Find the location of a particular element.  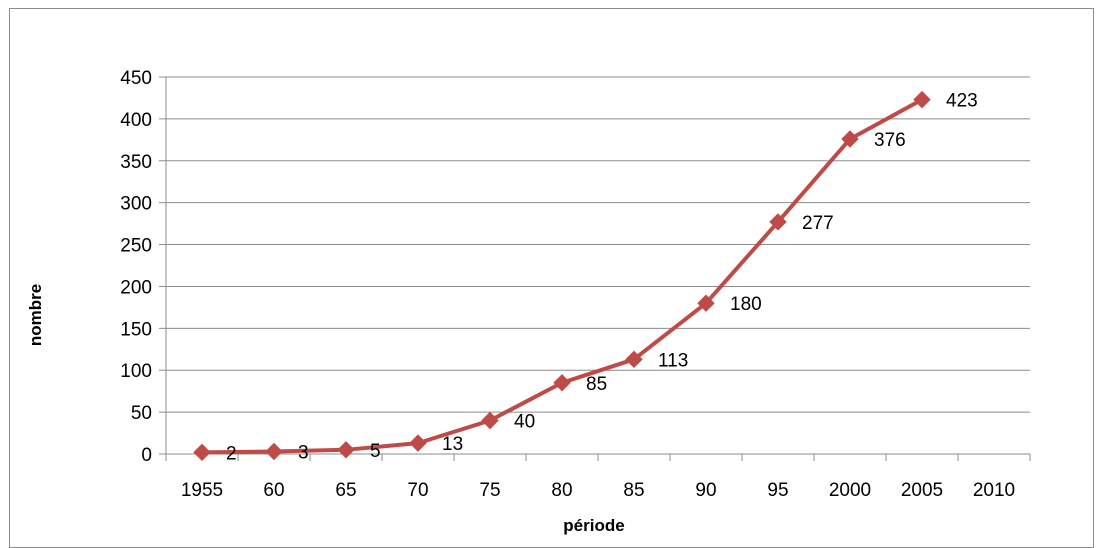

y-axis-ticks: 0 50 100 150 200 250 300 350 400 450 is located at coordinates (143, 267).